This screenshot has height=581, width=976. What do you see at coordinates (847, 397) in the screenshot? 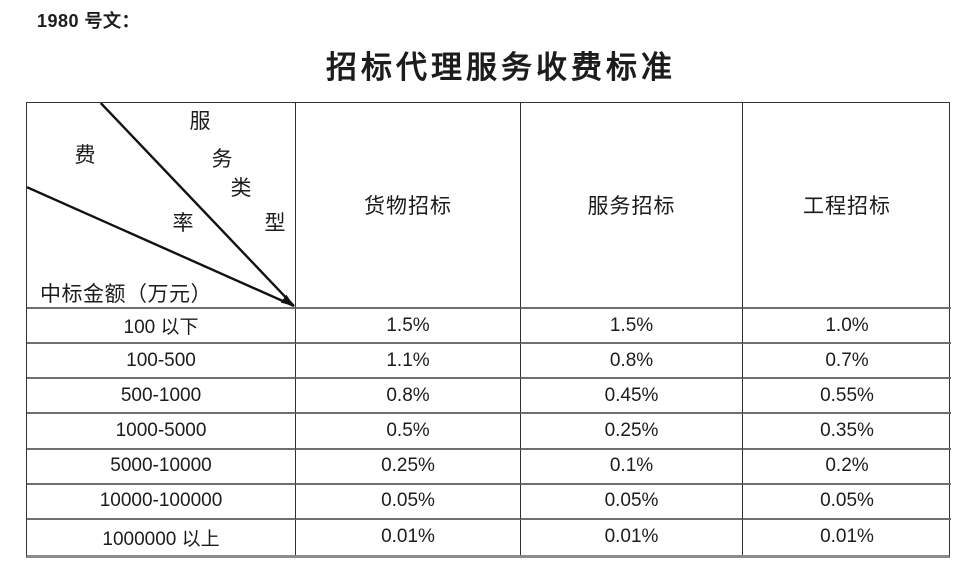
I see `fee-value-cell: 0.55%` at bounding box center [847, 397].